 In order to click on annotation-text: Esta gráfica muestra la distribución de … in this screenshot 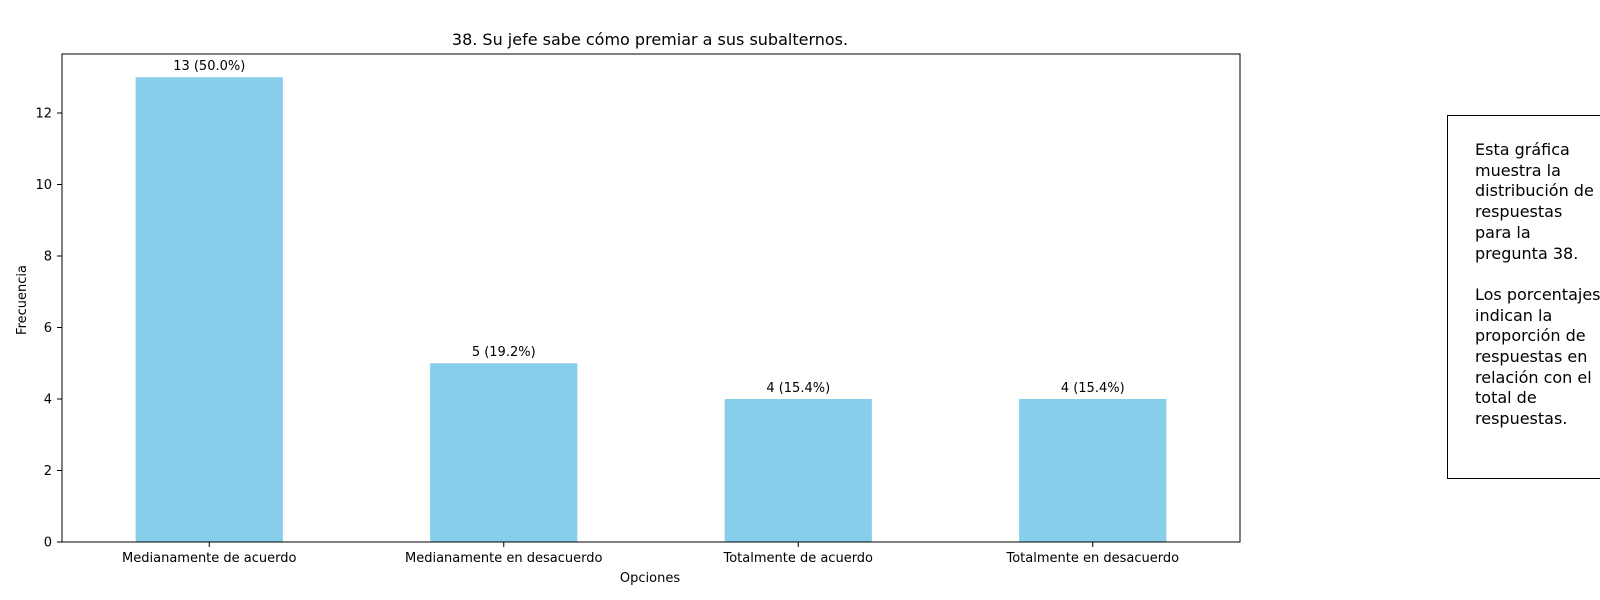, I will do `click(1537, 284)`.